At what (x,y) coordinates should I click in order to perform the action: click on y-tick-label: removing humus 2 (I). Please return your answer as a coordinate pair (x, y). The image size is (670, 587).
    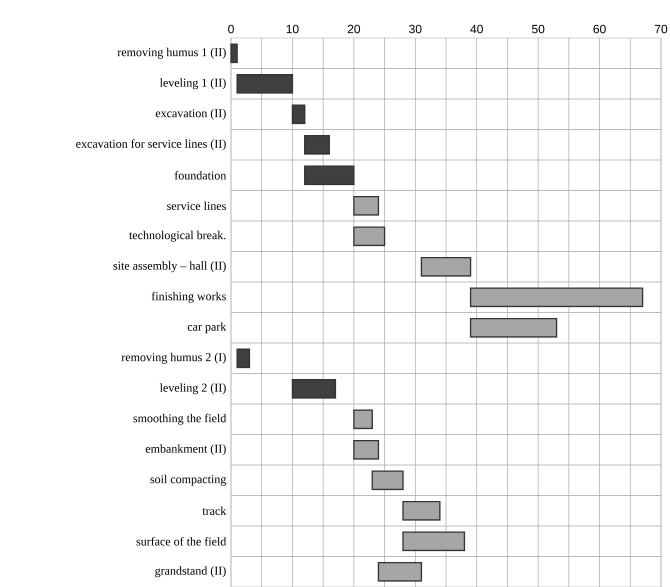
    Looking at the image, I should click on (174, 358).